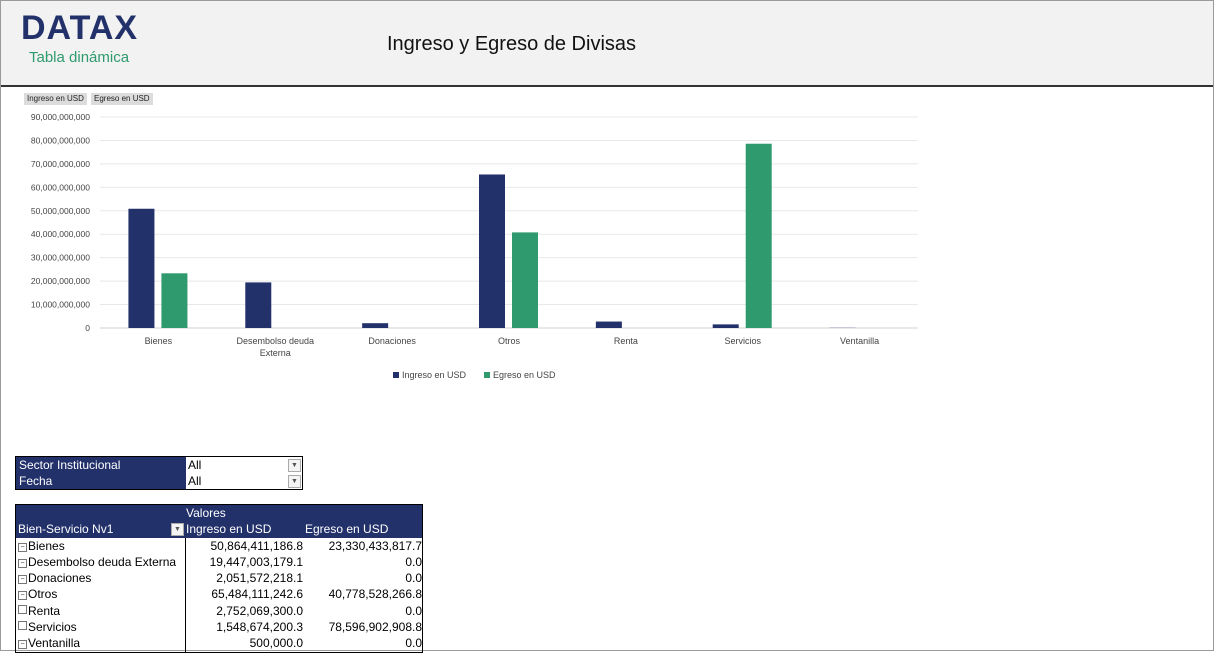 The width and height of the screenshot is (1214, 653). I want to click on table-row: − Bienes 50,864,411,186.8 23,330,433,817.7, so click(219, 545).